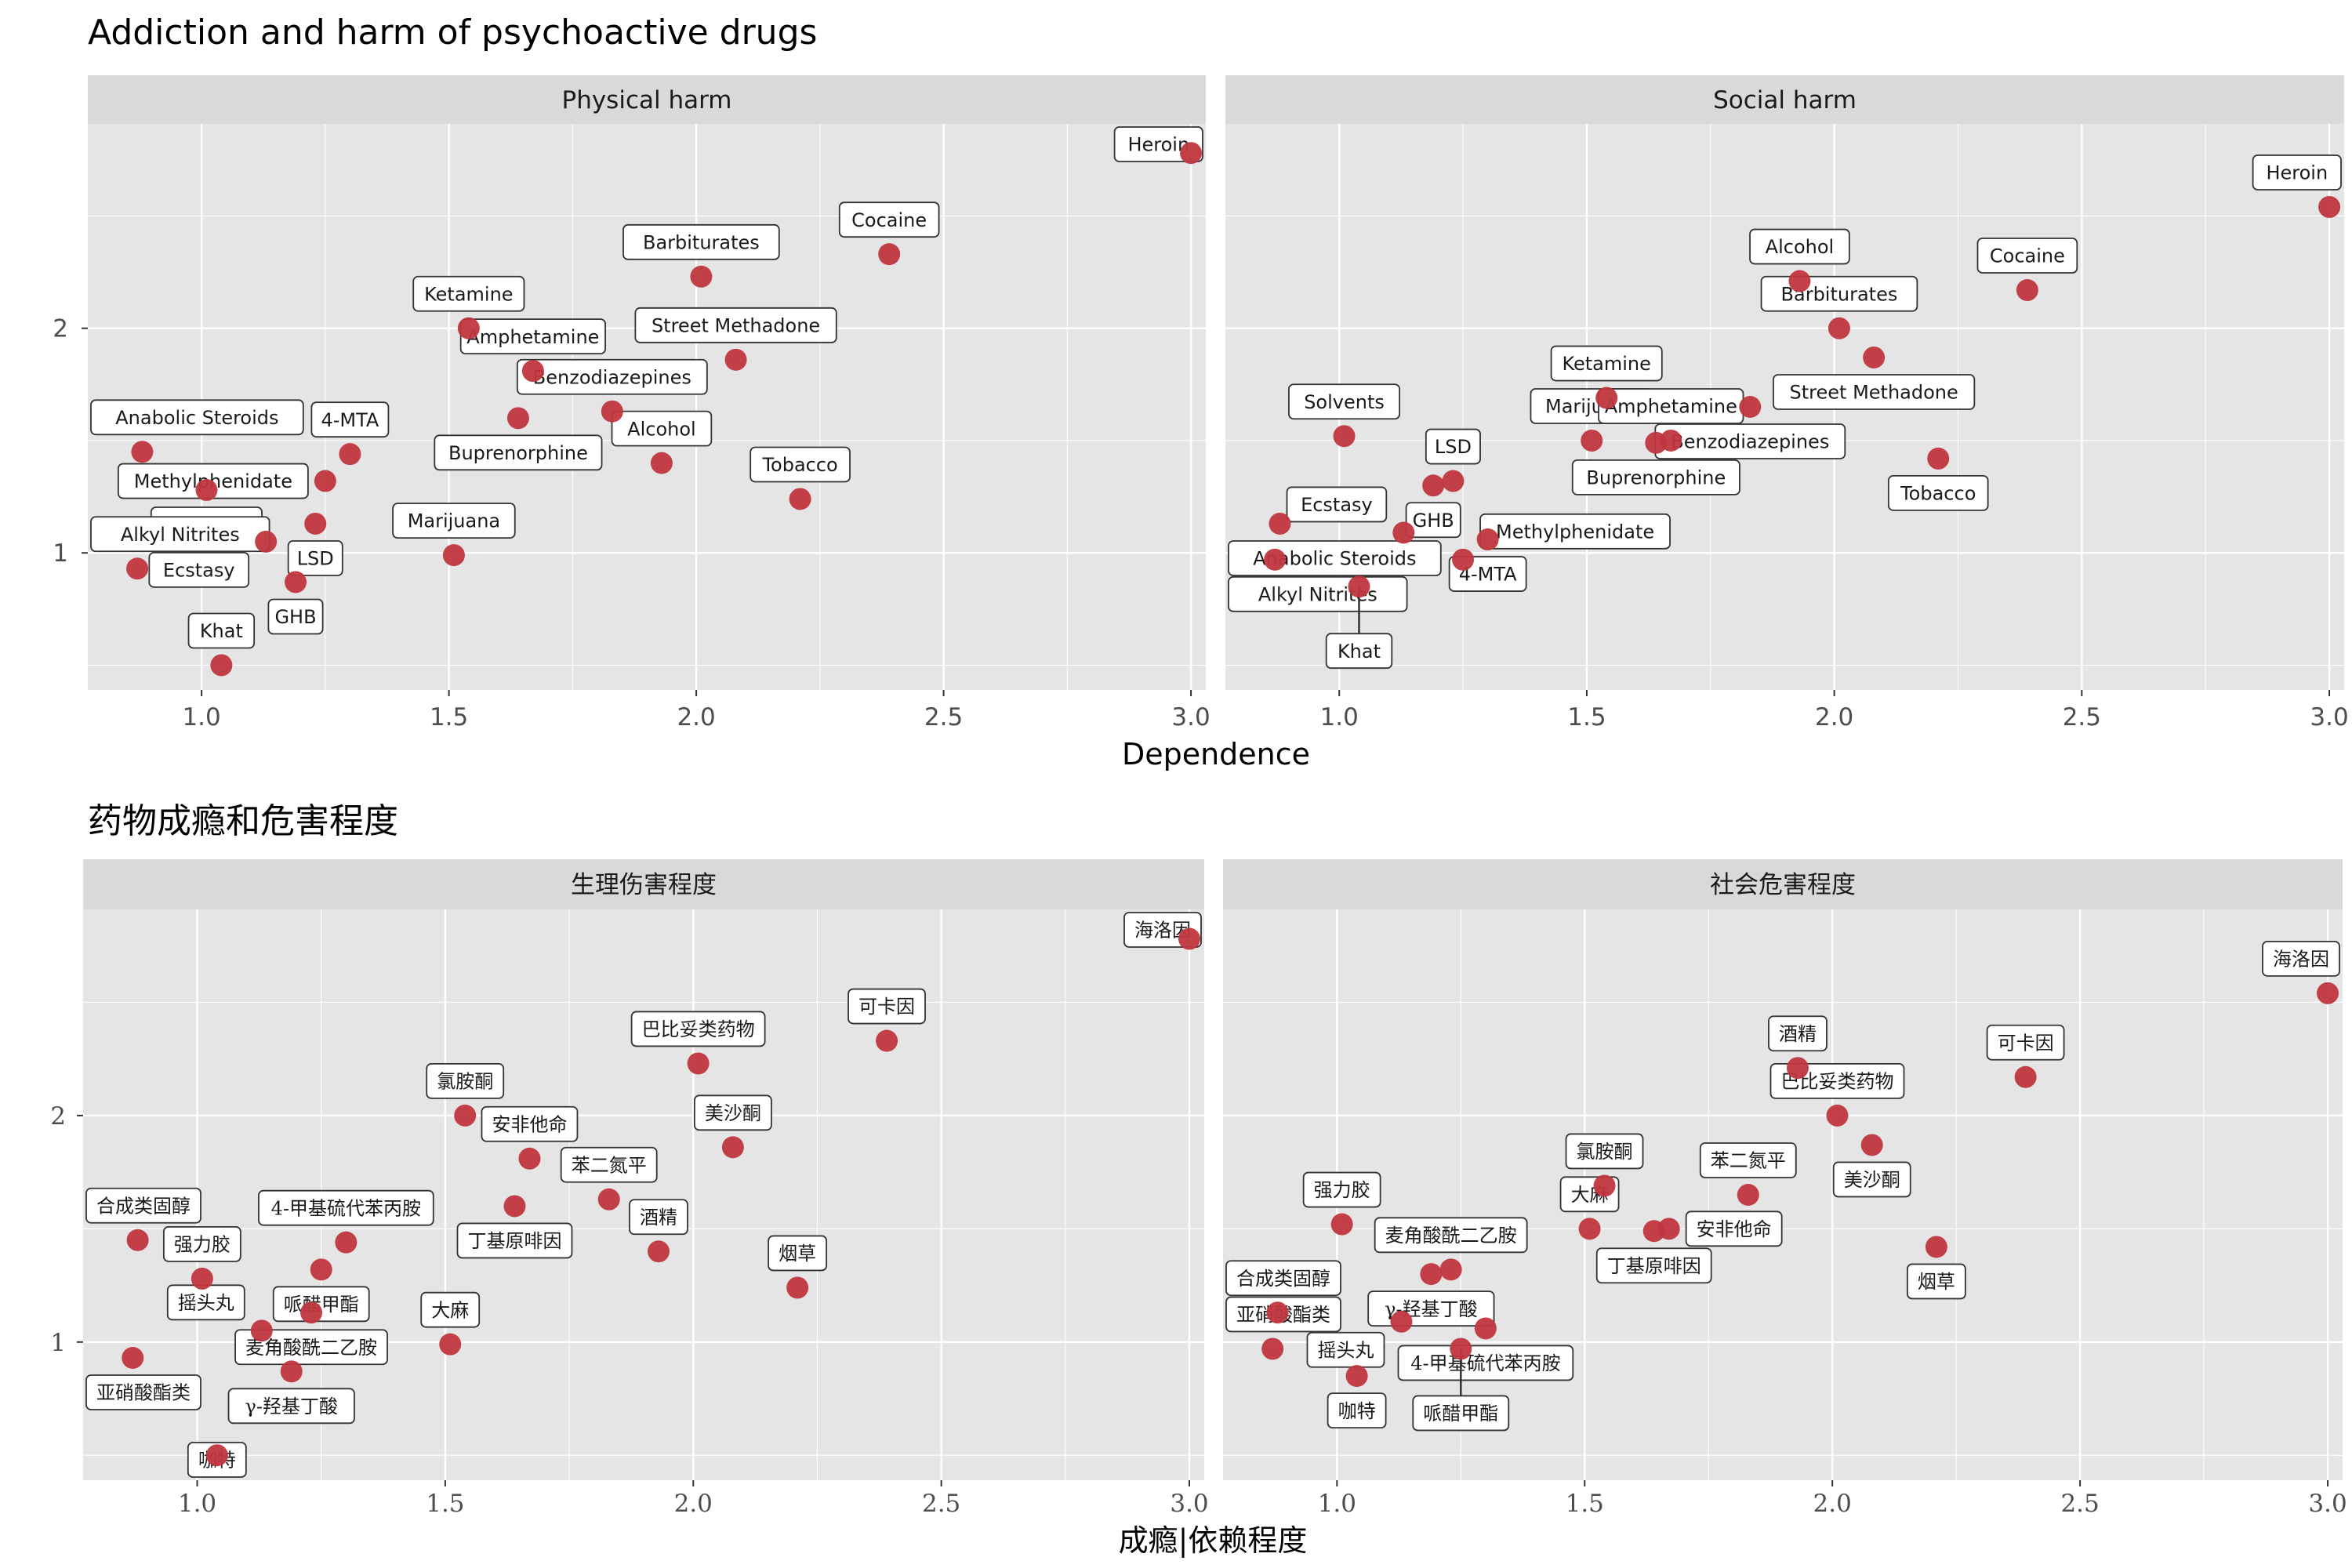 Image resolution: width=2352 pixels, height=1568 pixels. Describe the element at coordinates (58, 1116) in the screenshot. I see `y-tick-label: 2` at that location.